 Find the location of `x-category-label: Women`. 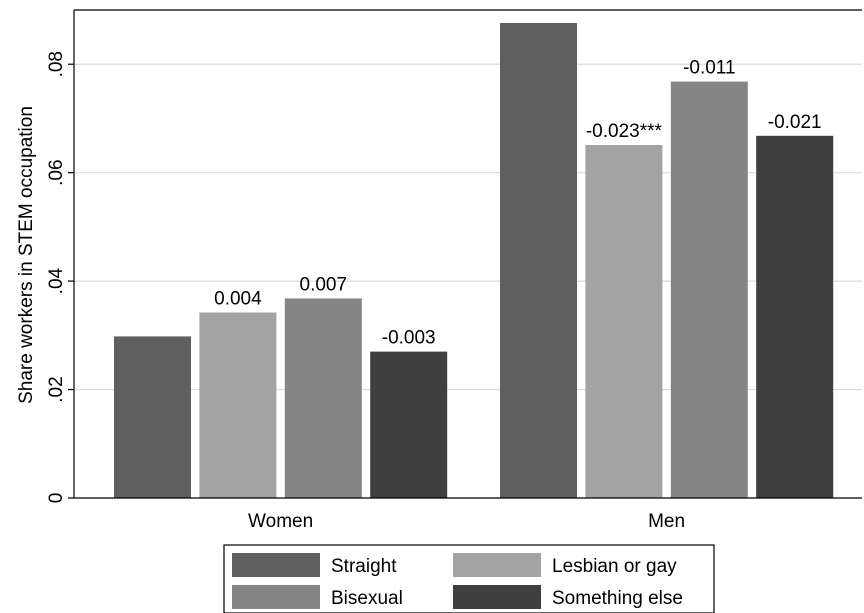

x-category-label: Women is located at coordinates (280, 521).